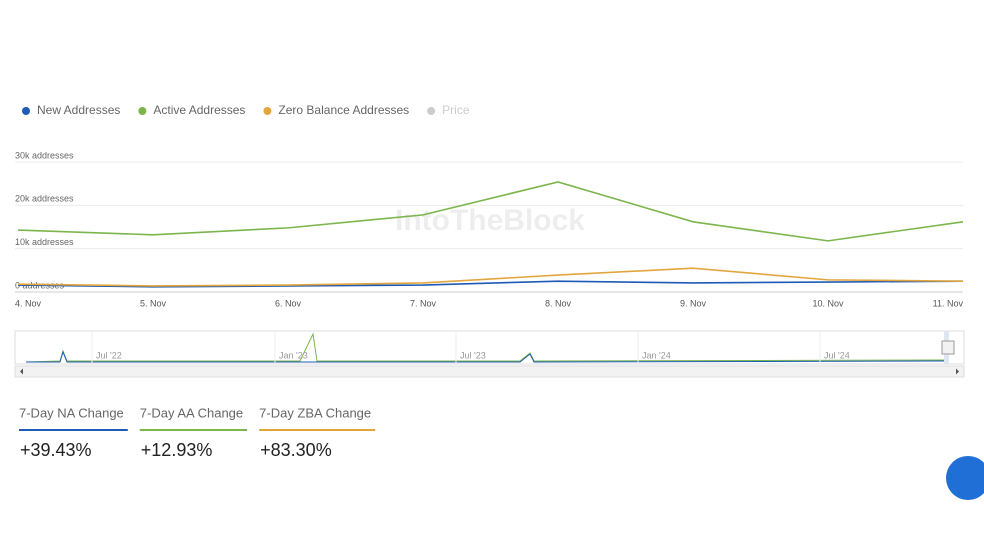 The height and width of the screenshot is (559, 984). Describe the element at coordinates (315, 412) in the screenshot. I see `stat-label: 7-Day ZBA Change` at that location.